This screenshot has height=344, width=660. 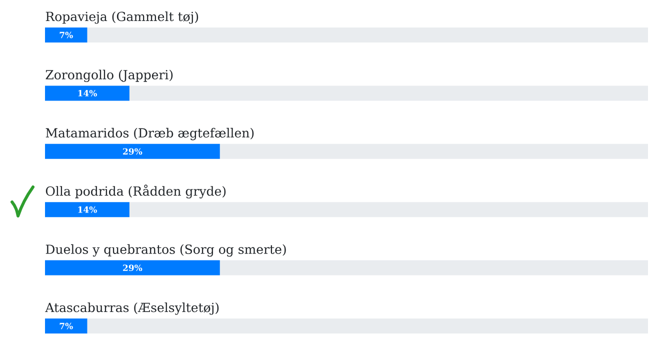 What do you see at coordinates (136, 191) in the screenshot?
I see `y-tick-label: Olla podrida (Rådden gryde)` at bounding box center [136, 191].